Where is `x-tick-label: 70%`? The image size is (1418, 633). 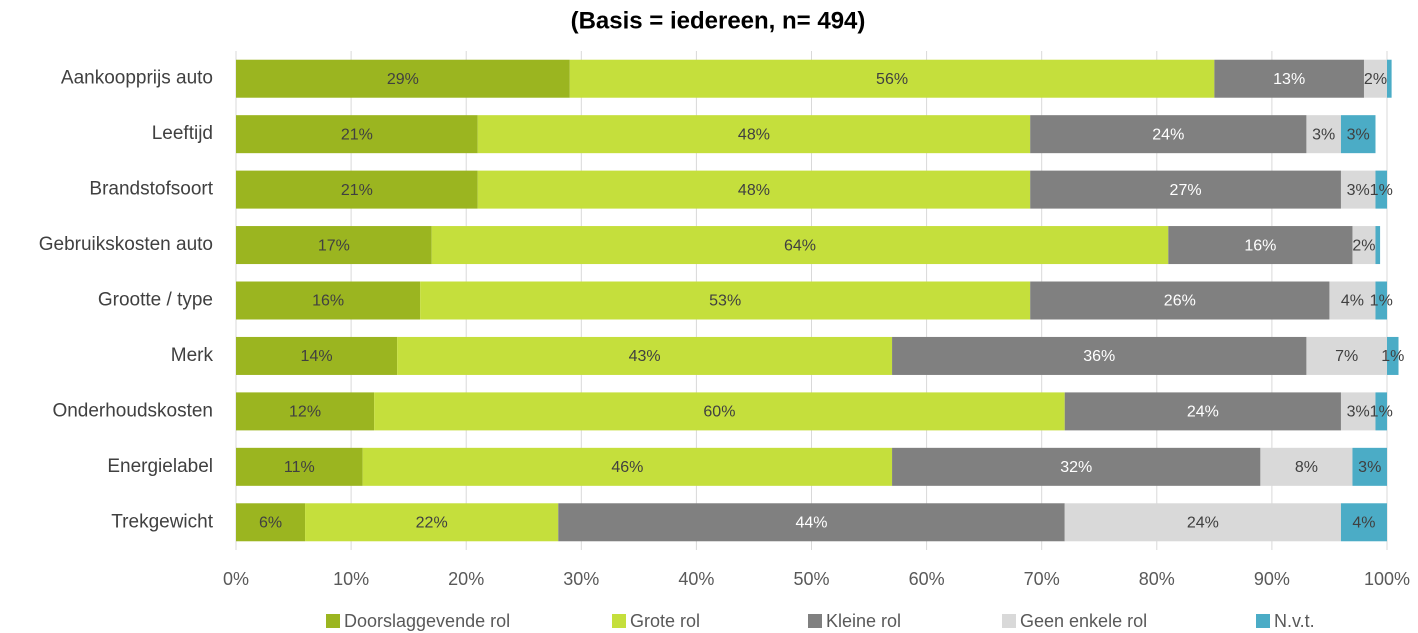 x-tick-label: 70% is located at coordinates (1042, 579).